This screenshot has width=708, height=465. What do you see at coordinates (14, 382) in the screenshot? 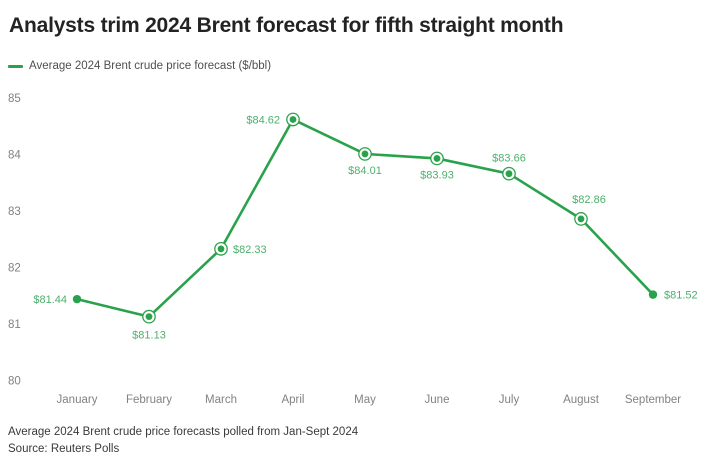
I see `y-axis-tick-label: 80` at bounding box center [14, 382].